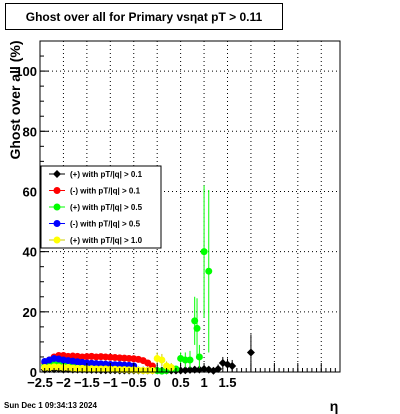  What do you see at coordinates (87, 382) in the screenshot?
I see `x-tick-label: −1.5` at bounding box center [87, 382].